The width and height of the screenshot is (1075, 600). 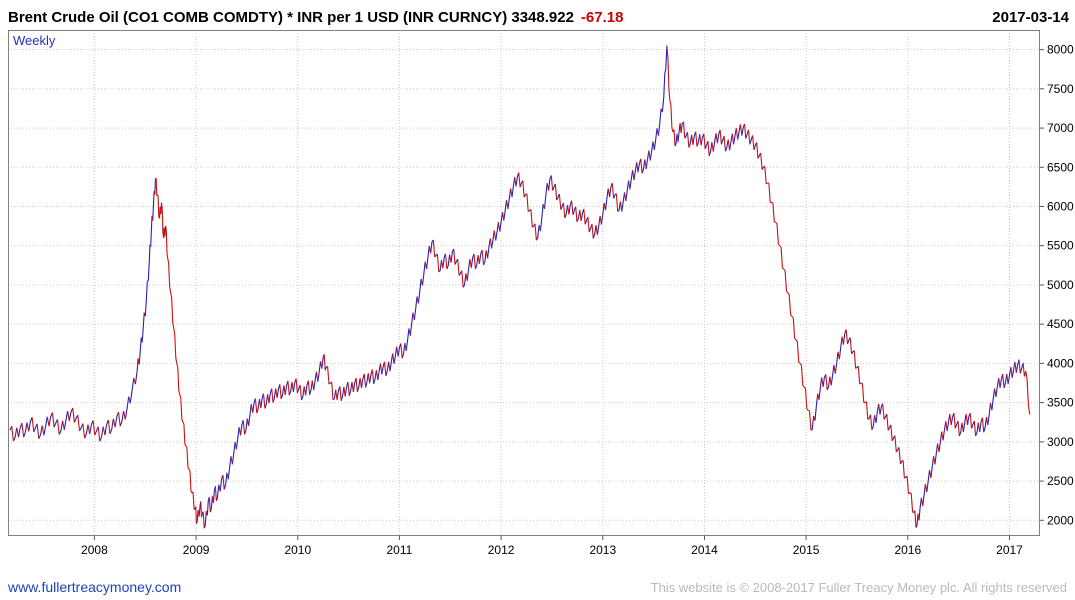 I want to click on y-axis-label: 6000, so click(x=1060, y=207).